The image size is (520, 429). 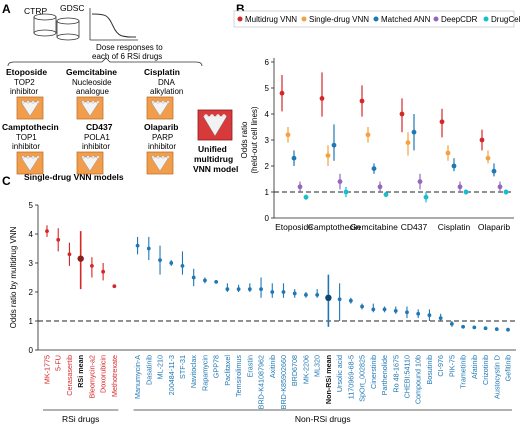 What do you see at coordinates (31, 234) in the screenshot?
I see `y-tick-label: 4` at bounding box center [31, 234].